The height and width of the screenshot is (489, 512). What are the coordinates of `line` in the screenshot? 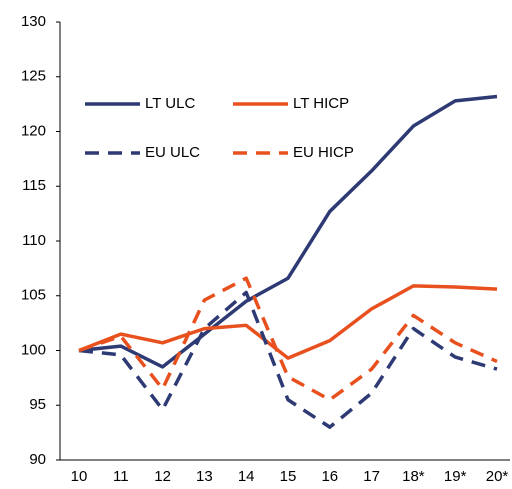 It's located at (288, 322).